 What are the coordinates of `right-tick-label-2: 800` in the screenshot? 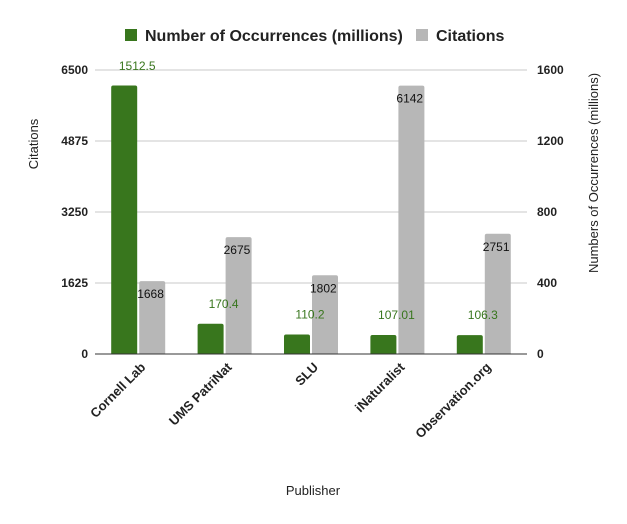 It's located at (547, 212).